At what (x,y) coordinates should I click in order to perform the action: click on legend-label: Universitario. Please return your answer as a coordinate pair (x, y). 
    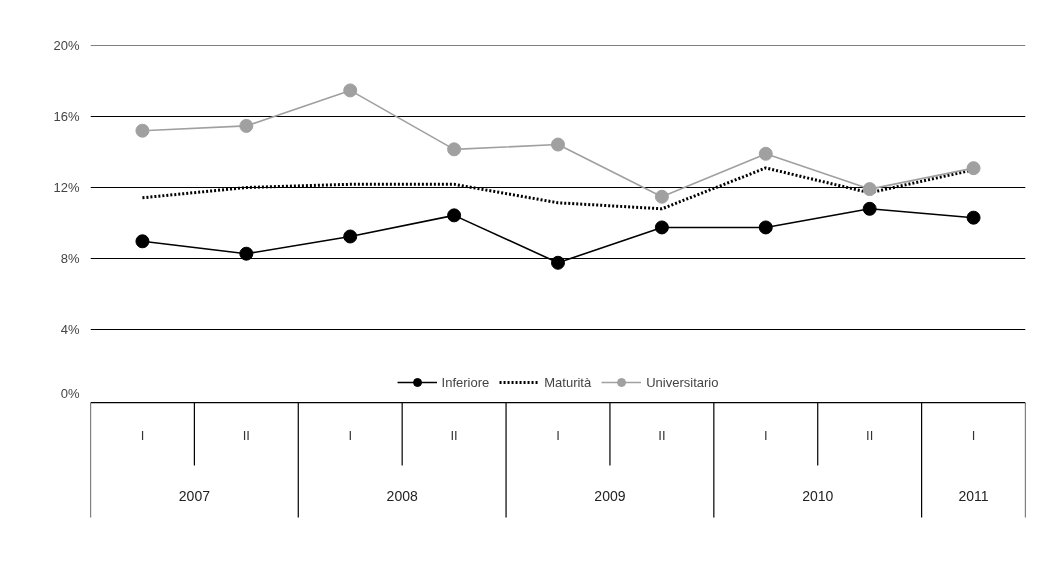
    Looking at the image, I should click on (682, 382).